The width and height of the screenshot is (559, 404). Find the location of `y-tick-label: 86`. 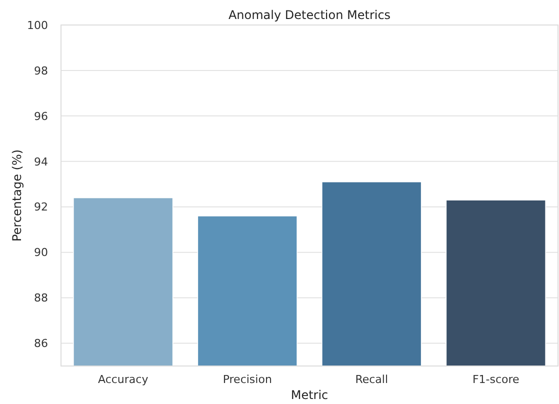

y-tick-label: 86 is located at coordinates (41, 343).